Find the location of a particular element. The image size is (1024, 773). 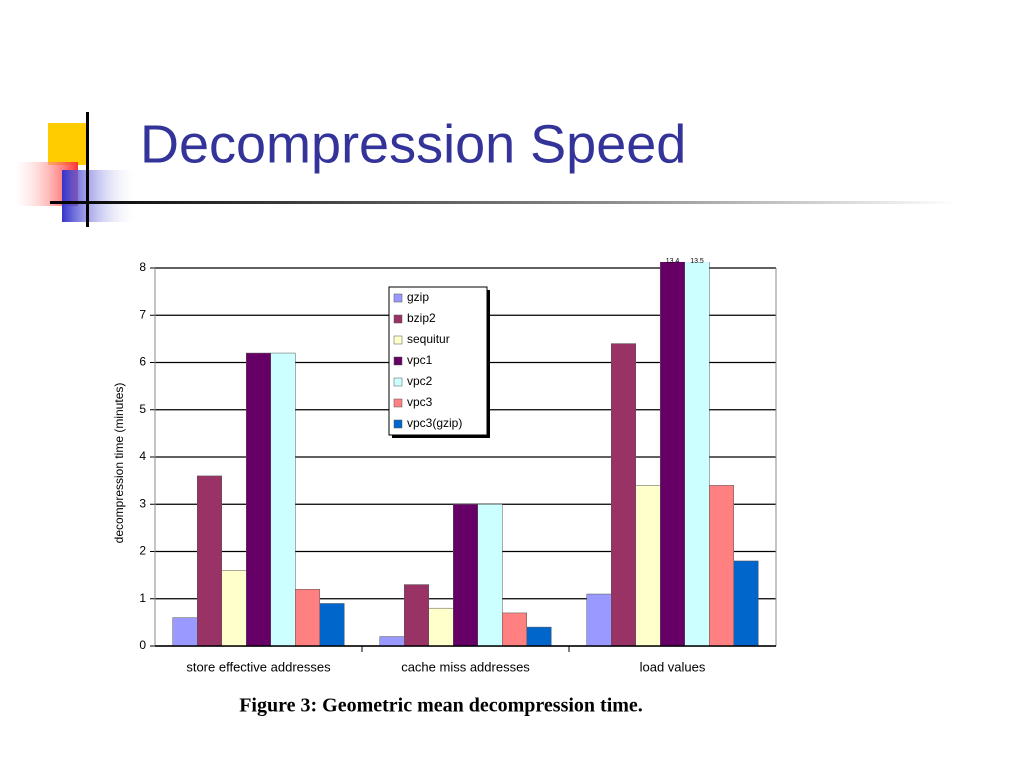

deco-blue is located at coordinates (100, 196).